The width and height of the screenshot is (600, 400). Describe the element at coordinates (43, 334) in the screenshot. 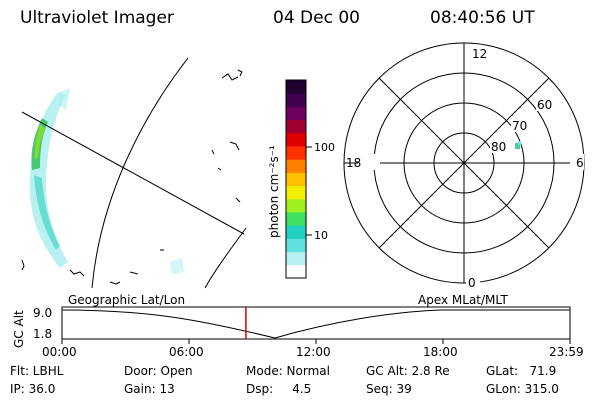

I see `timeline-ymin: 1.8` at that location.